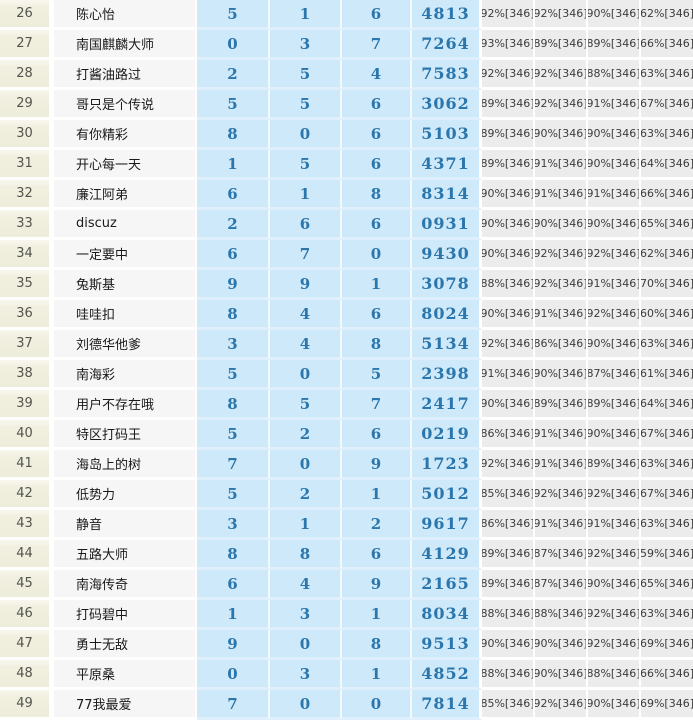 This screenshot has height=721, width=693. Describe the element at coordinates (233, 195) in the screenshot. I see `digit-cell-1: 6` at that location.